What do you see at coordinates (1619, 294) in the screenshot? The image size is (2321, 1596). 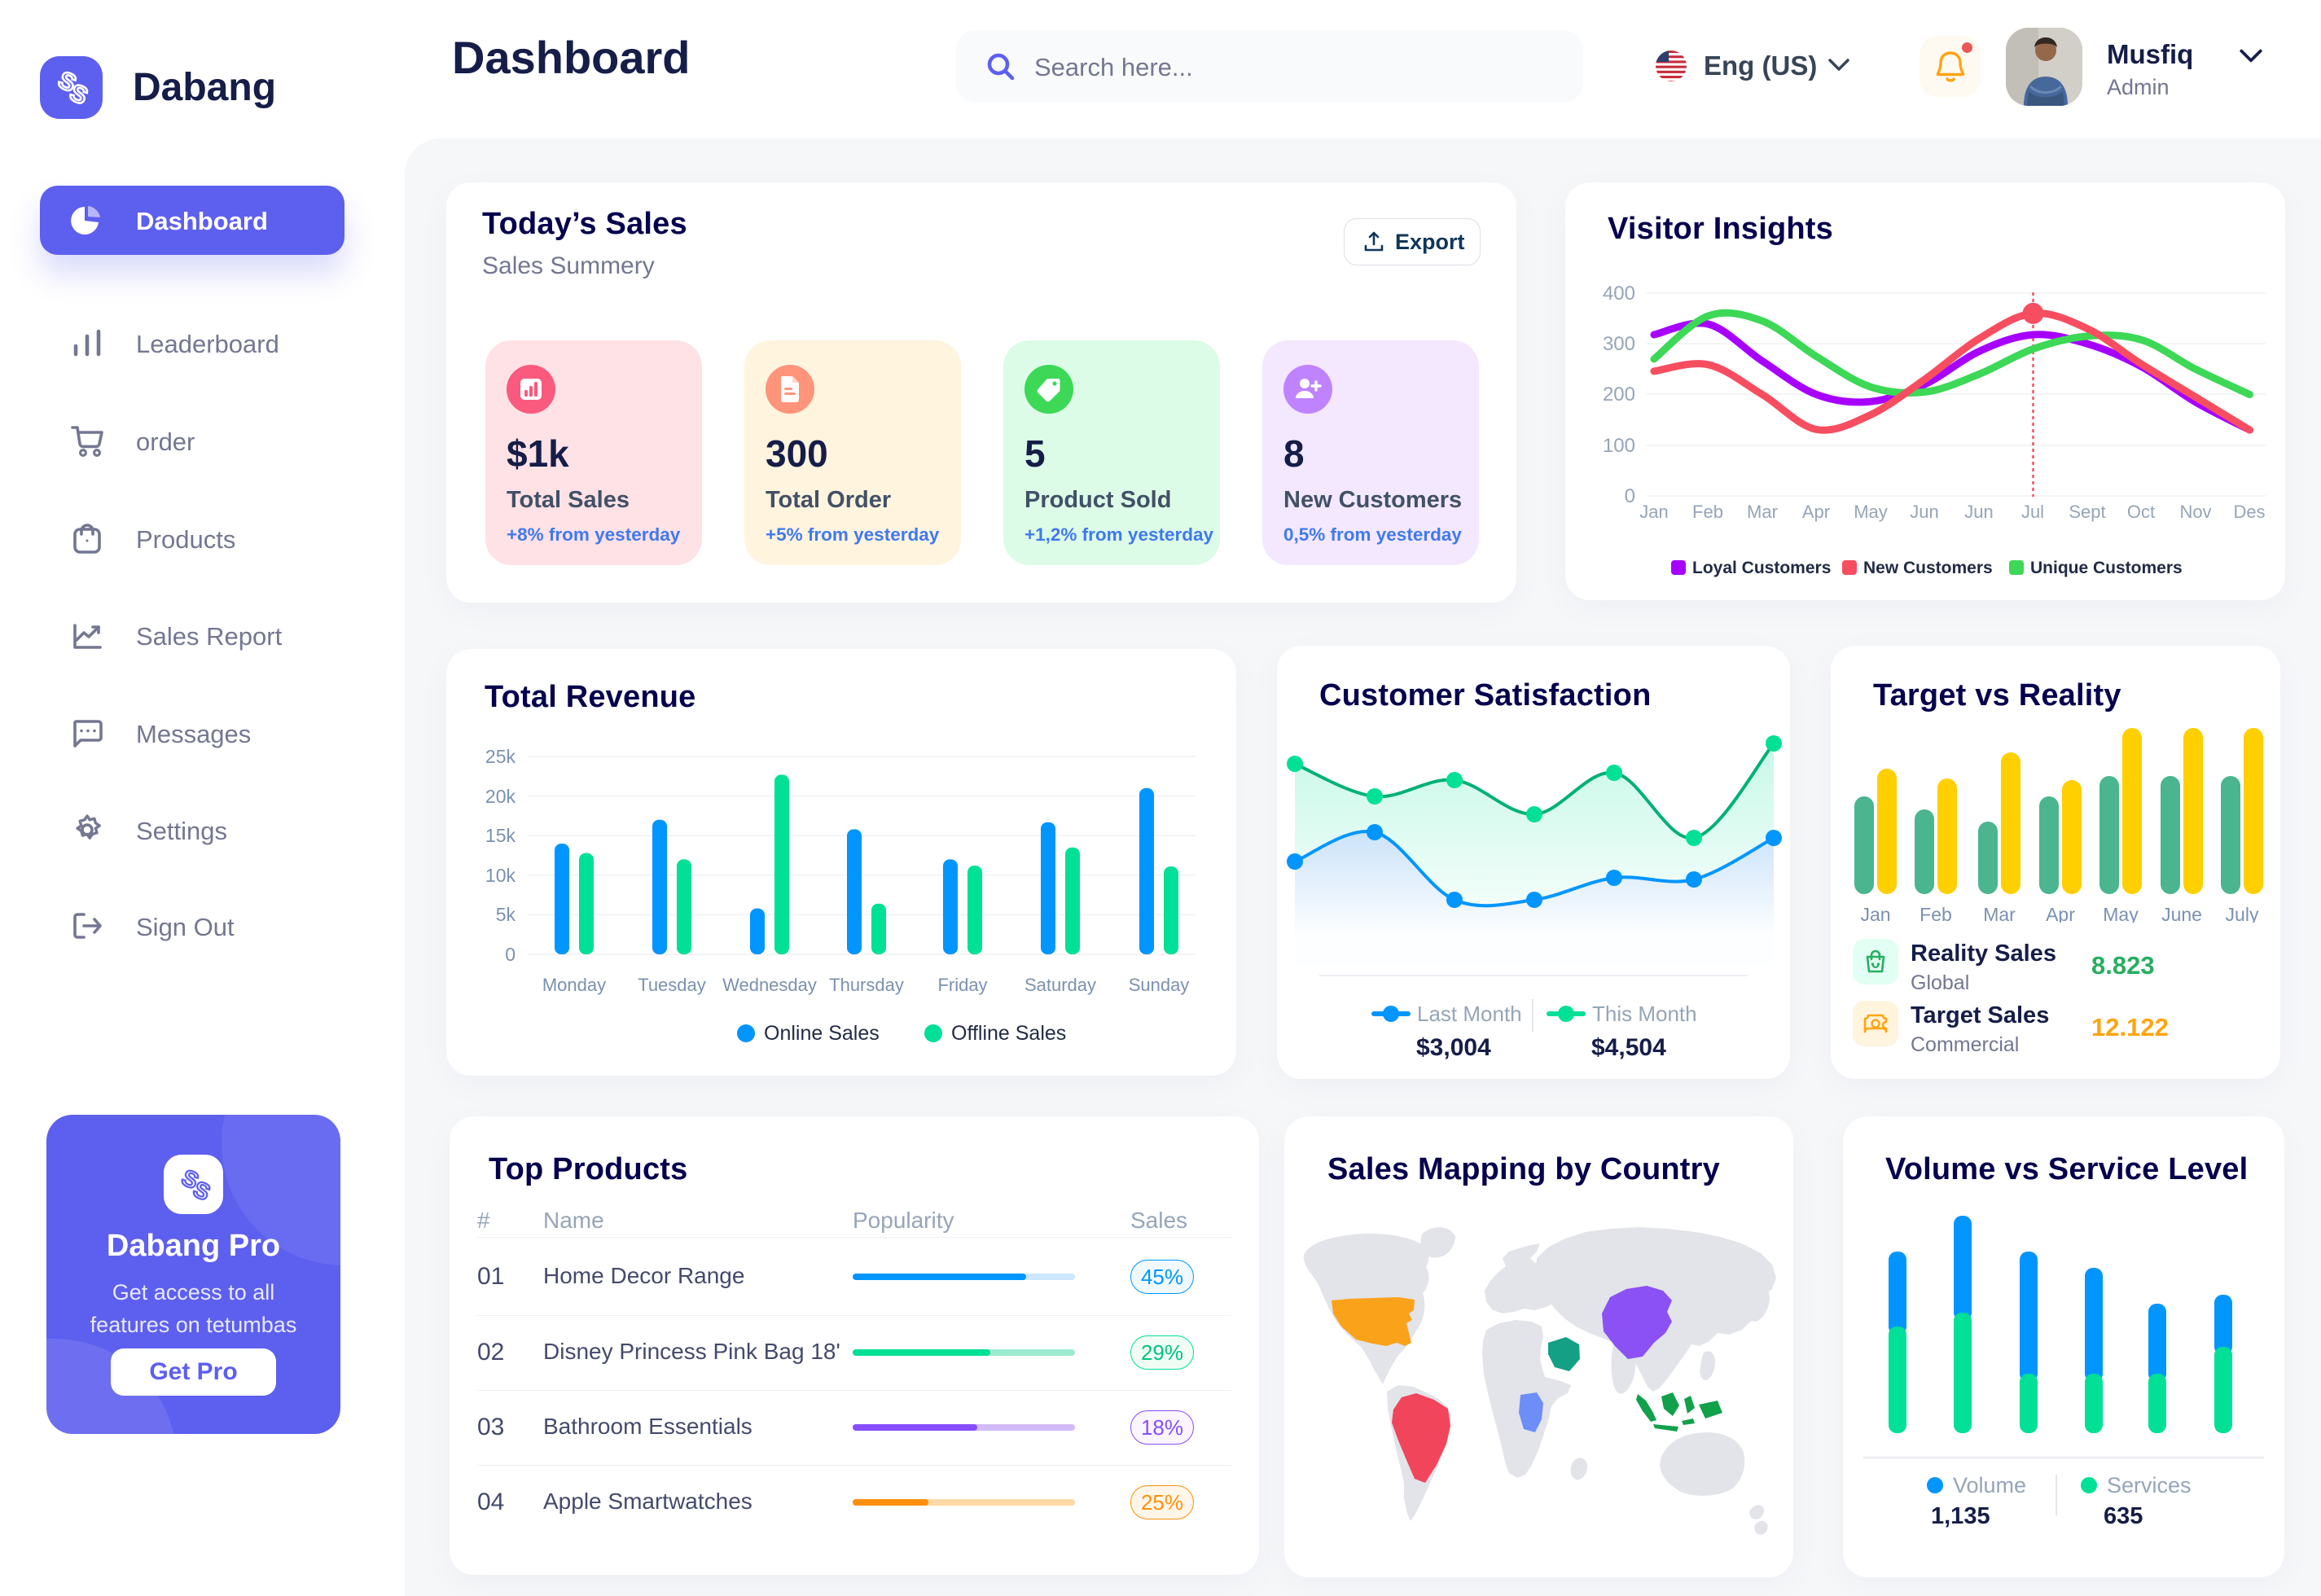 I see `svg-text: 400` at bounding box center [1619, 294].